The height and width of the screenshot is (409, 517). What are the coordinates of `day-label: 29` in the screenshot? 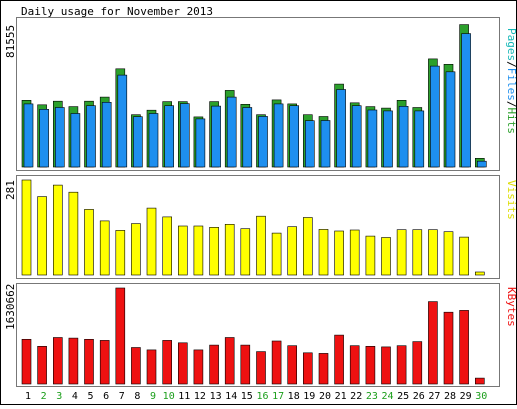 It's located at (466, 396).